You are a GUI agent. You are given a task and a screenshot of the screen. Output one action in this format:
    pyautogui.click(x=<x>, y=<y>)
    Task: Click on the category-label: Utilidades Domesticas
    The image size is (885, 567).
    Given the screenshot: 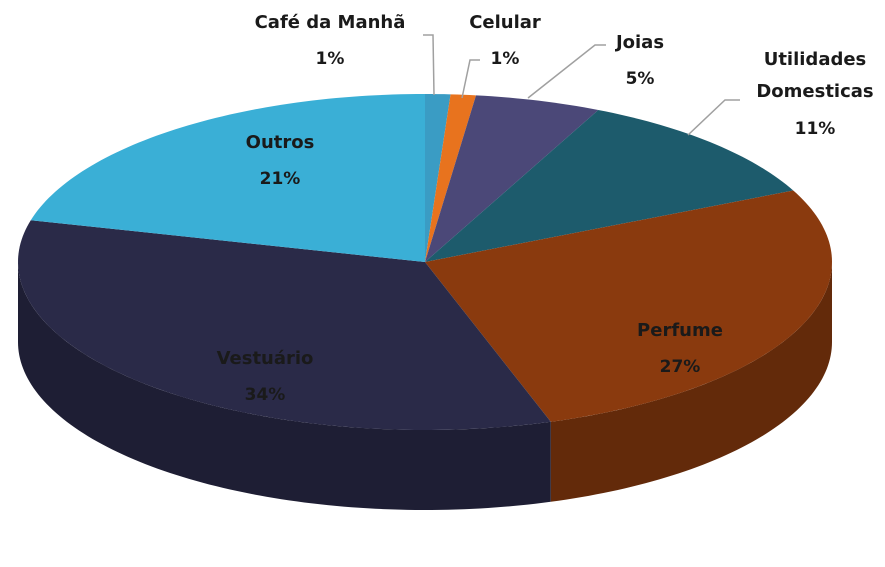 What is the action you would take?
    pyautogui.click(x=815, y=75)
    